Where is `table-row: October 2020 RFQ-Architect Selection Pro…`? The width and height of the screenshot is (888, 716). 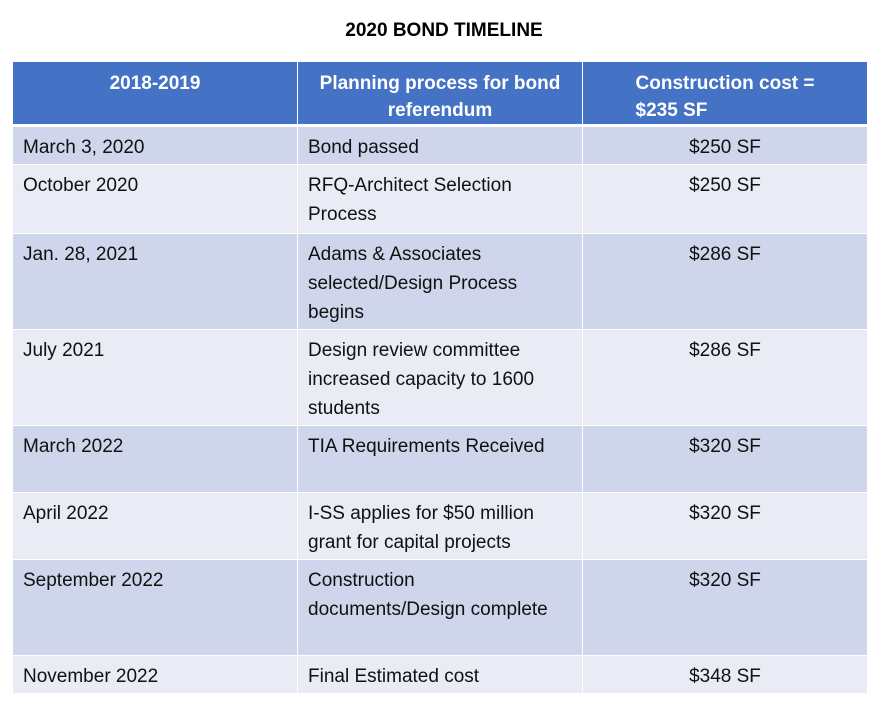 table-row: October 2020 RFQ-Architect Selection Pro… is located at coordinates (440, 199).